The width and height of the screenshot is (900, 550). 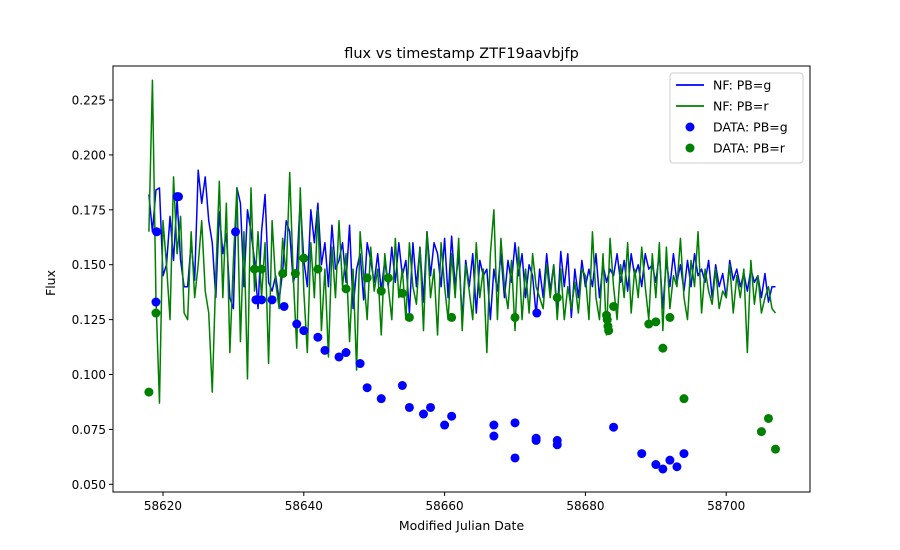 What do you see at coordinates (462, 525) in the screenshot?
I see `x-axis-label: Modified Julian Date` at bounding box center [462, 525].